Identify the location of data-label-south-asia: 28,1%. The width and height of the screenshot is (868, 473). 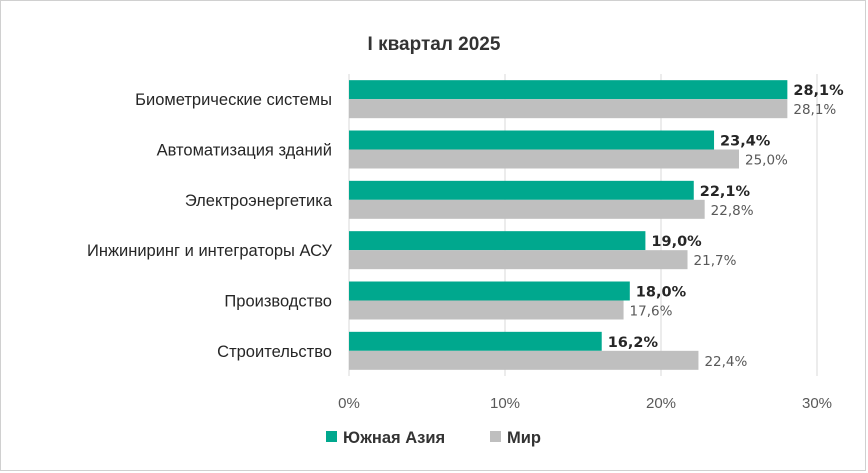
(818, 91).